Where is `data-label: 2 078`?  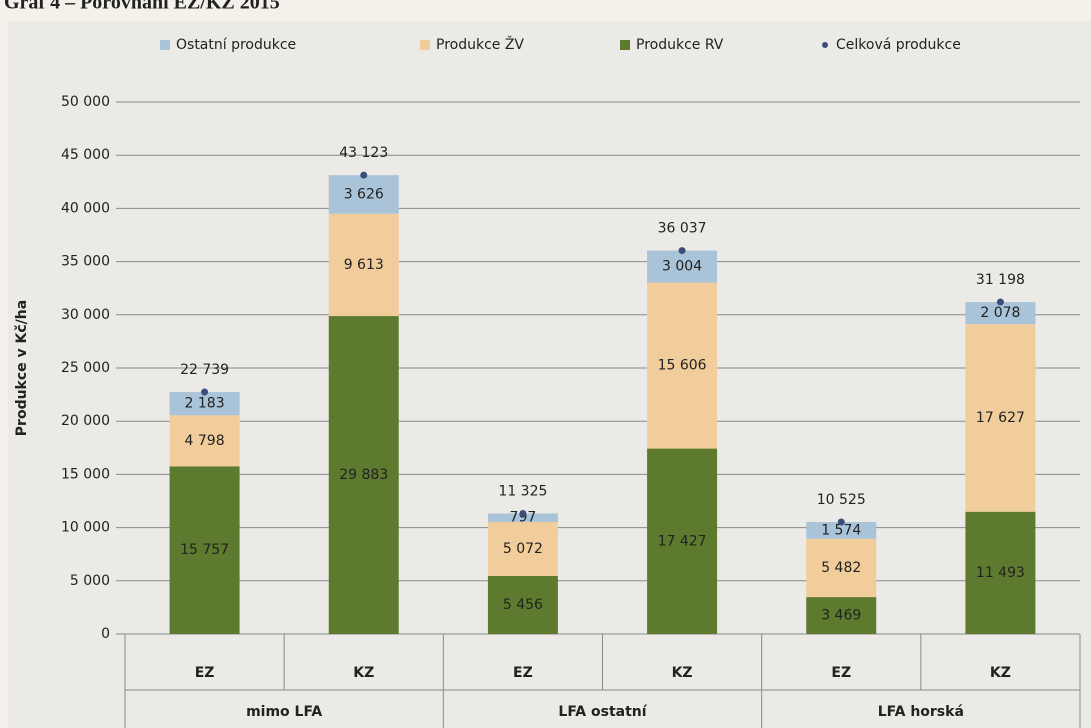 data-label: 2 078 is located at coordinates (1000, 313).